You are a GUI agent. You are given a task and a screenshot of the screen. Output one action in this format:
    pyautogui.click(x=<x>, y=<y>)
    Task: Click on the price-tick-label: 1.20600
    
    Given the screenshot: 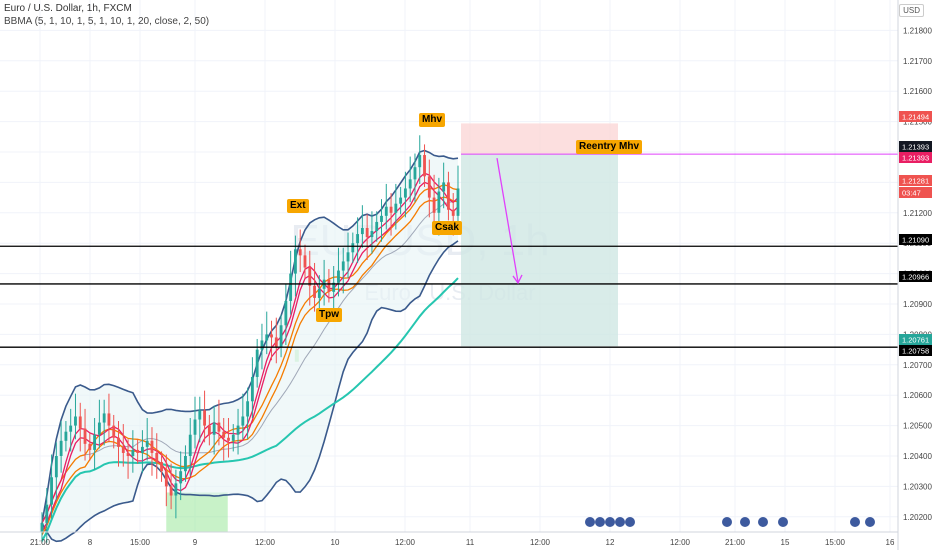 What is the action you would take?
    pyautogui.click(x=917, y=395)
    